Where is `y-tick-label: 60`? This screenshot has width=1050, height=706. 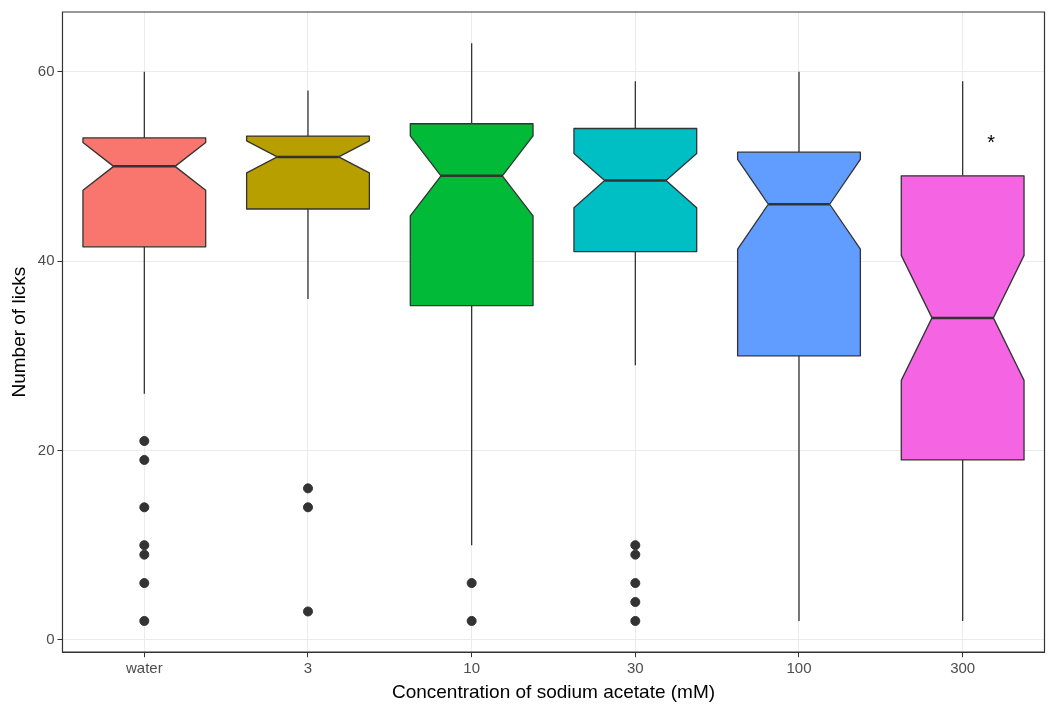
y-tick-label: 60 is located at coordinates (46, 70).